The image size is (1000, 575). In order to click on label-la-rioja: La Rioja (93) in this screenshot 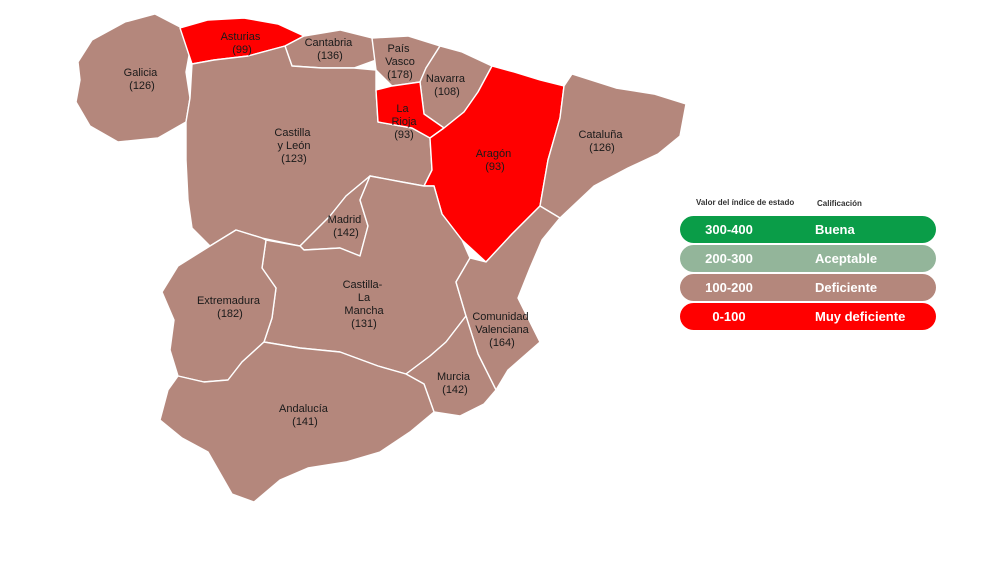, I will do `click(404, 122)`.